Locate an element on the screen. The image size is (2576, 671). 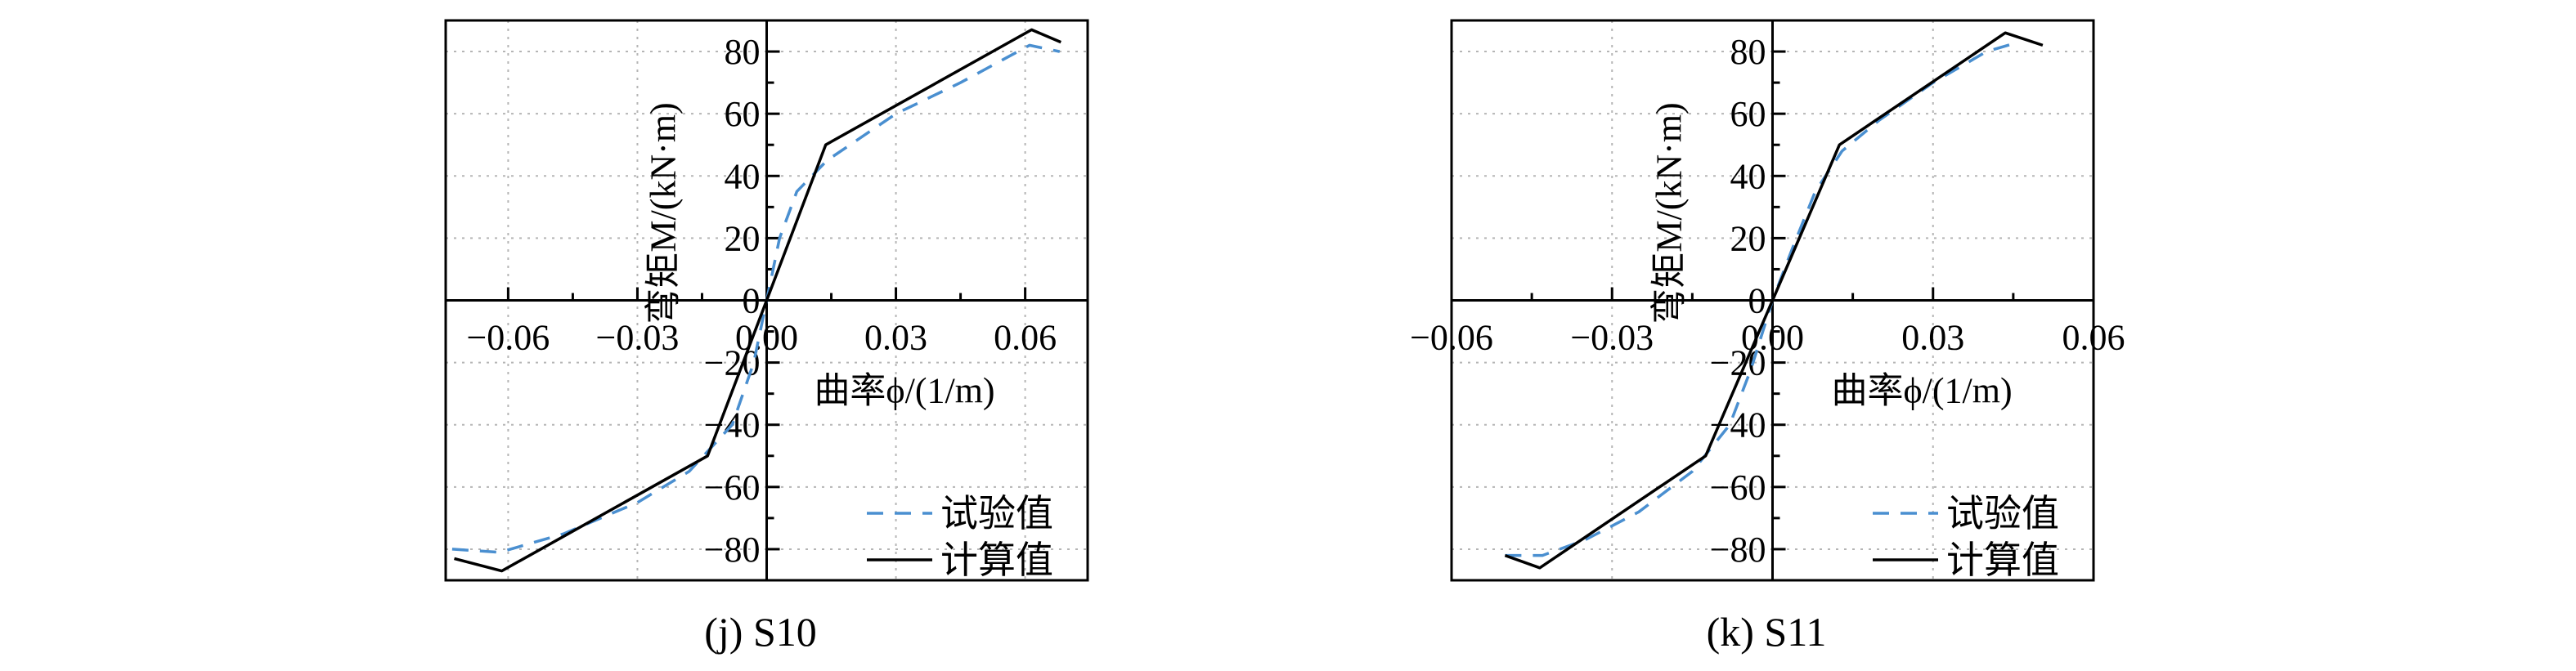
panel-caption: (k) S11 is located at coordinates (1767, 632).